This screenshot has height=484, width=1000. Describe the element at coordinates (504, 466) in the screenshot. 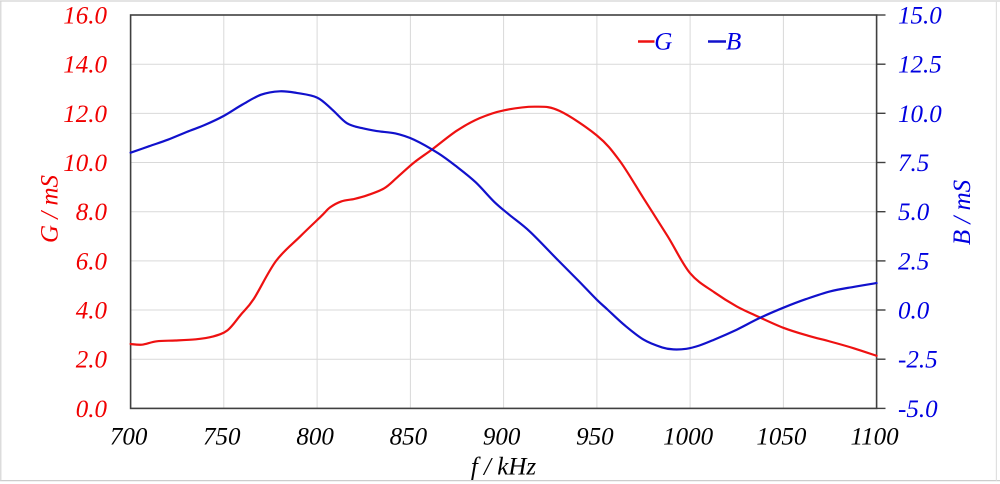

I see `svg-text: f / kHz` at that location.